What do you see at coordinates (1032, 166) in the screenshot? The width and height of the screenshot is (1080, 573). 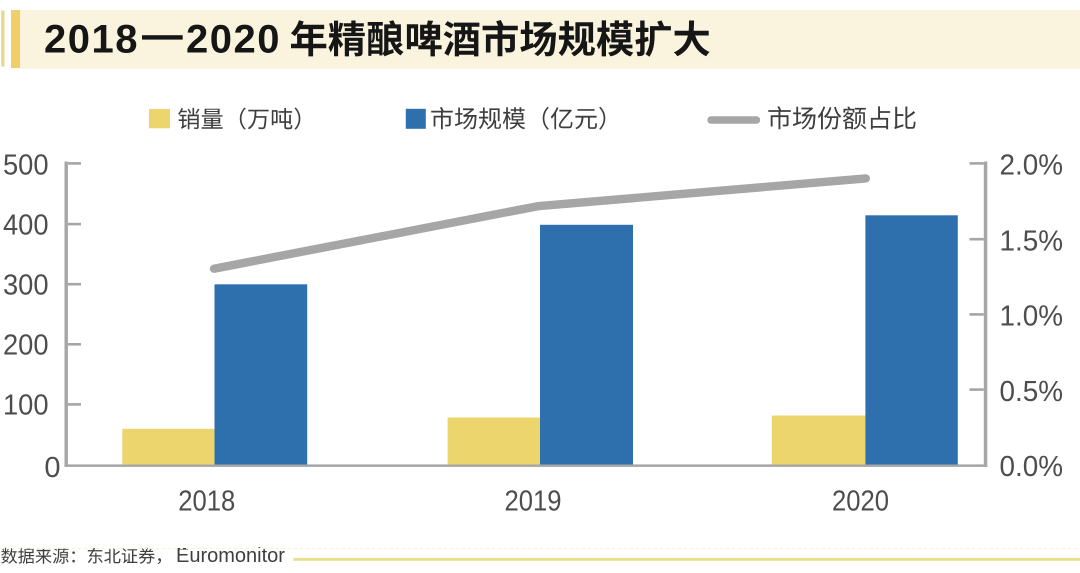 I see `svg-text: 2.0%` at bounding box center [1032, 166].